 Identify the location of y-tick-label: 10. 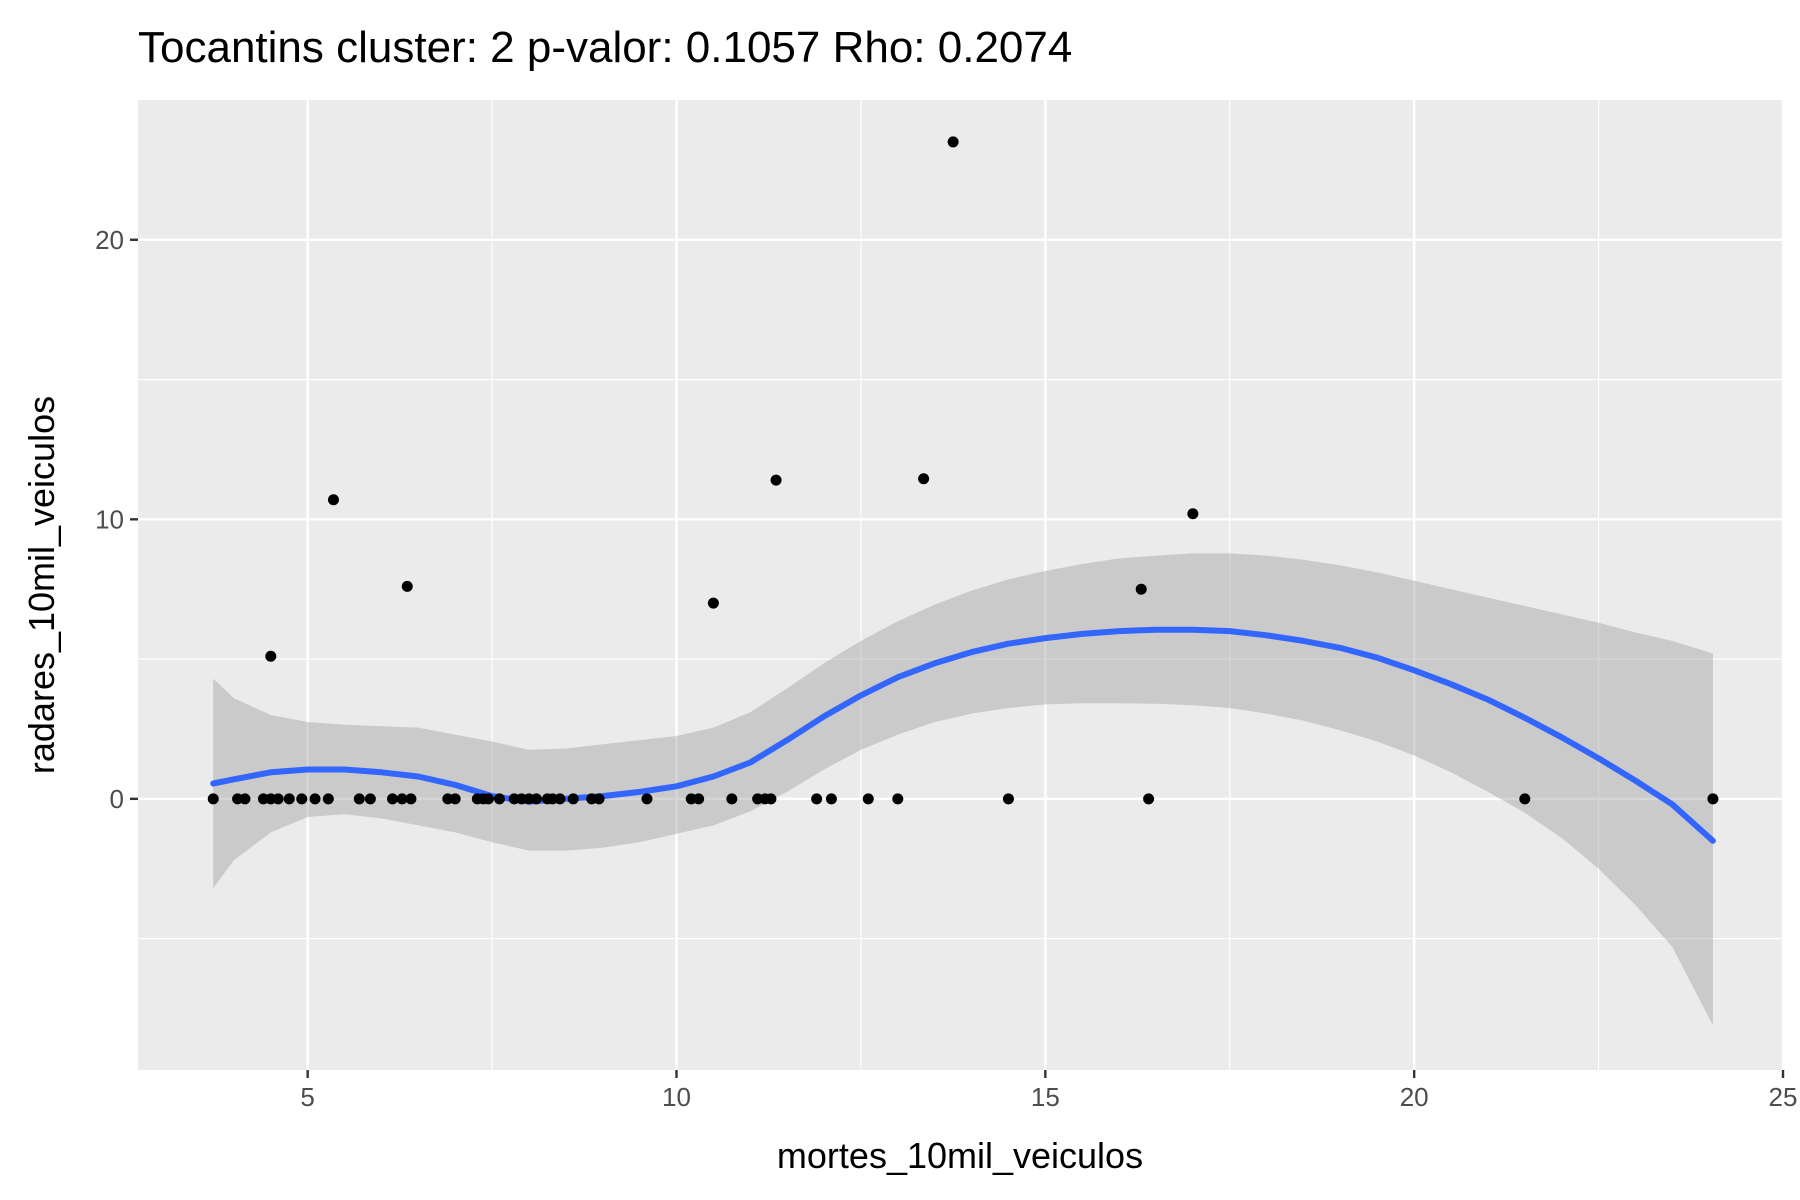
(109, 519).